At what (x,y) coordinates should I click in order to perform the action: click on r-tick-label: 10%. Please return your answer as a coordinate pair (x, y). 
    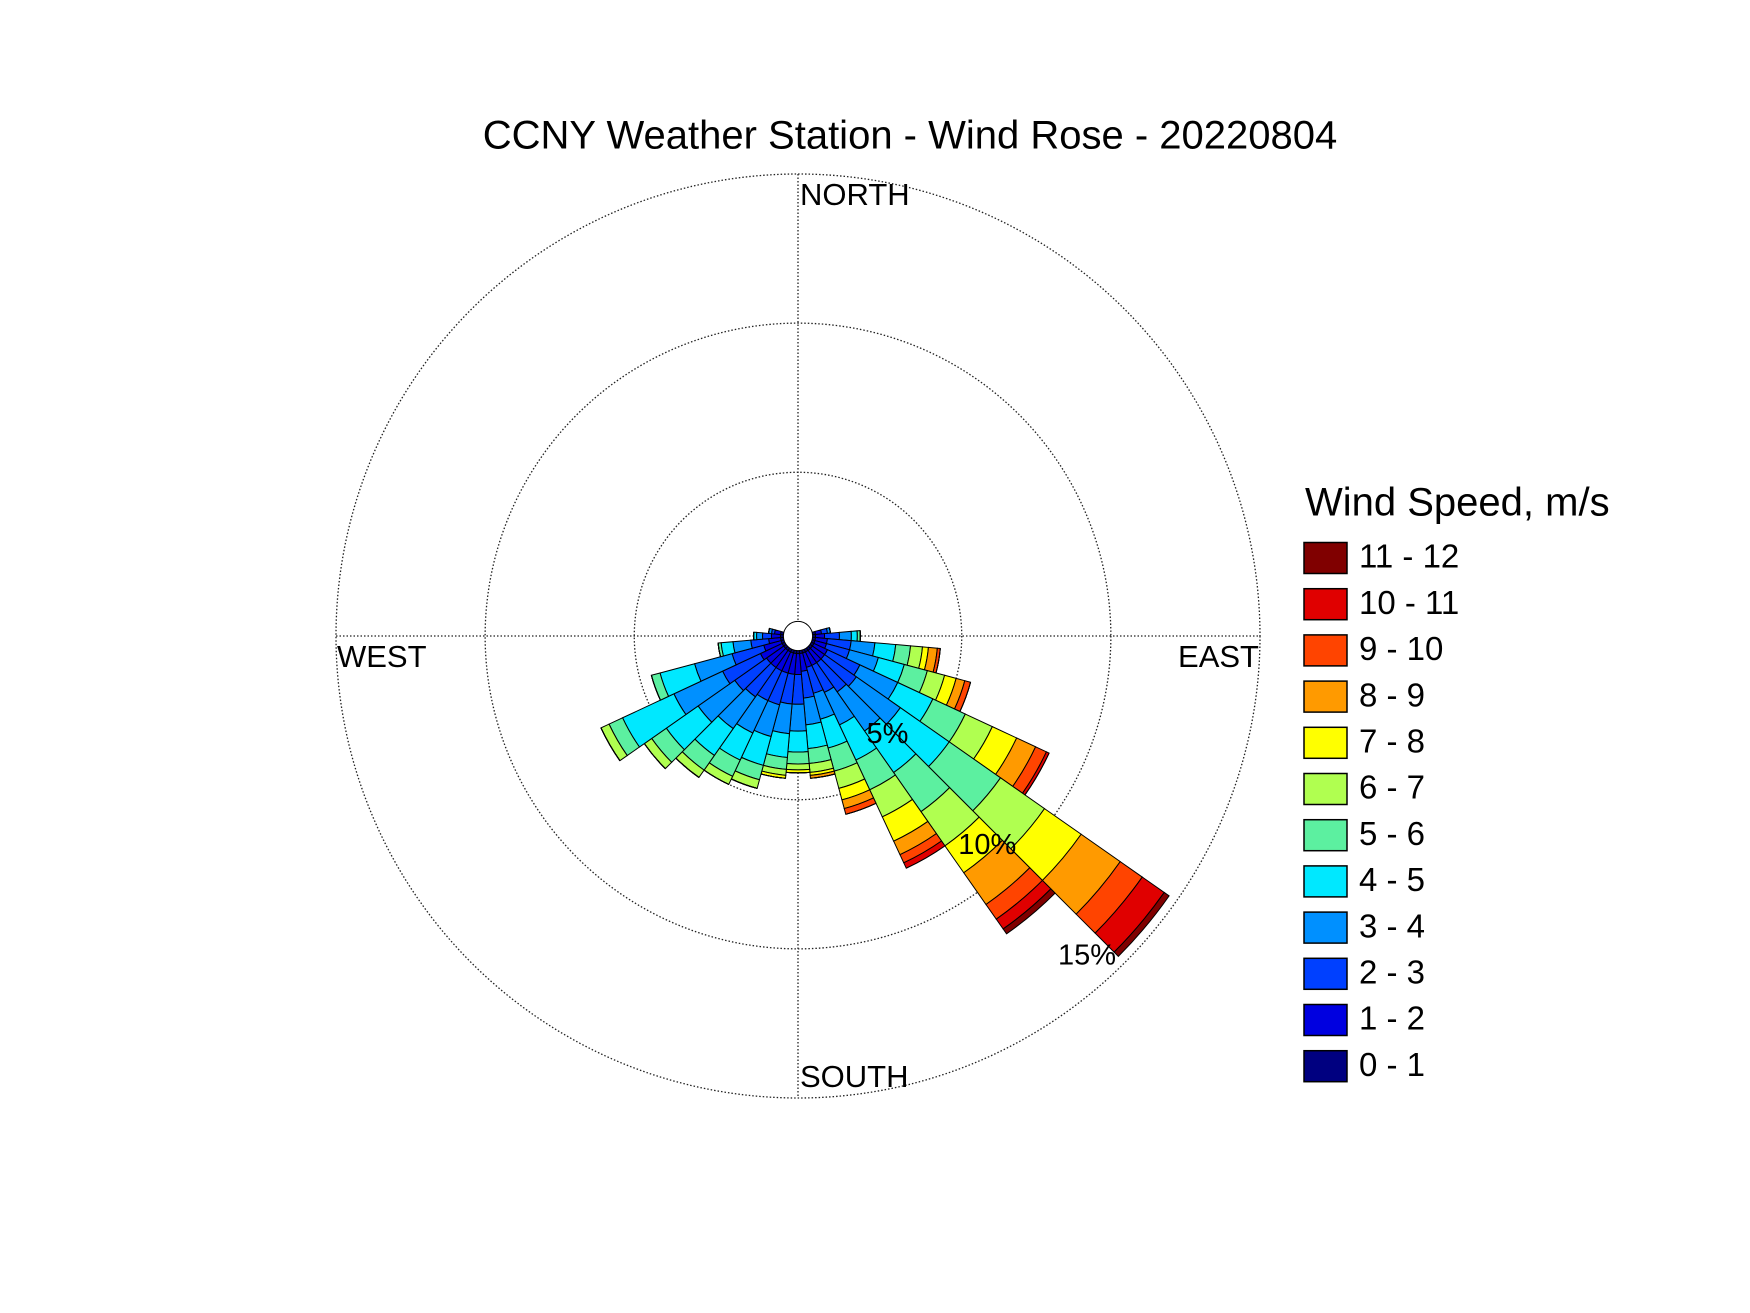
    Looking at the image, I should click on (987, 845).